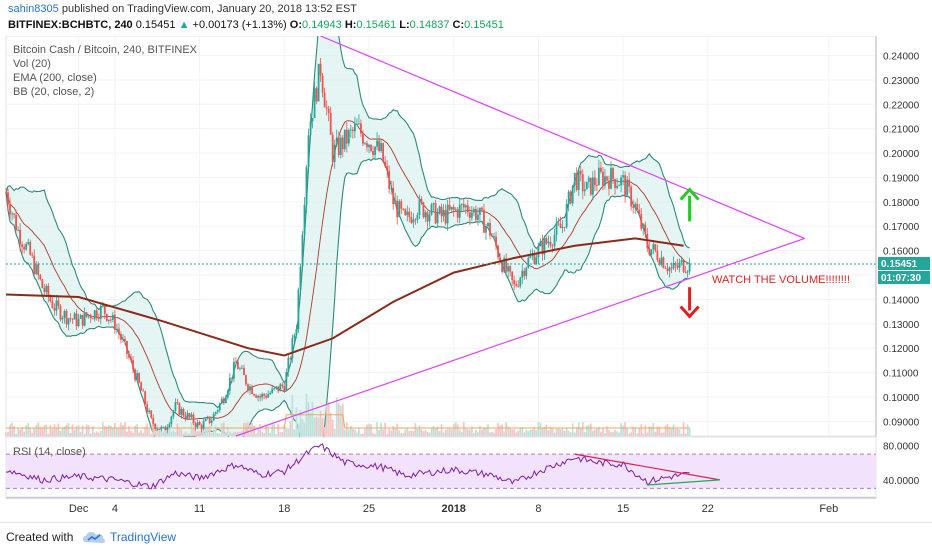 This screenshot has height=551, width=932. I want to click on volume-ma-line, so click(348, 421).